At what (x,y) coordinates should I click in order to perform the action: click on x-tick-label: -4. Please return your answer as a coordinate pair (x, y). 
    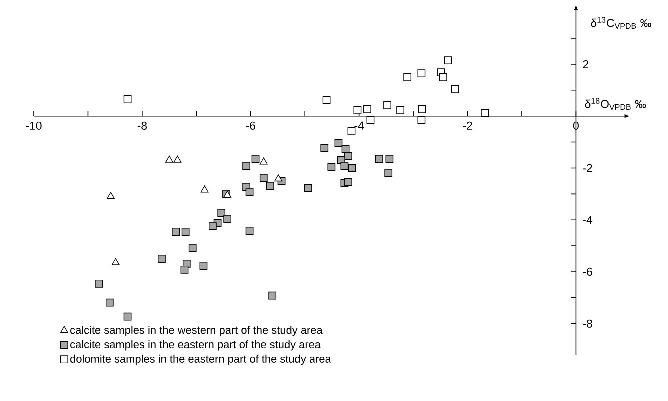
    Looking at the image, I should click on (359, 126).